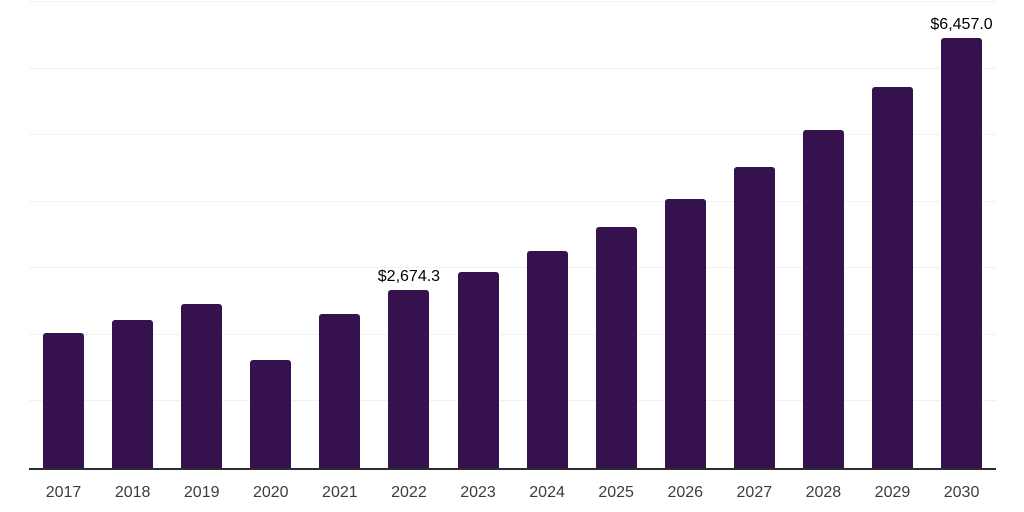  Describe the element at coordinates (409, 378) in the screenshot. I see `bar-2022` at that location.